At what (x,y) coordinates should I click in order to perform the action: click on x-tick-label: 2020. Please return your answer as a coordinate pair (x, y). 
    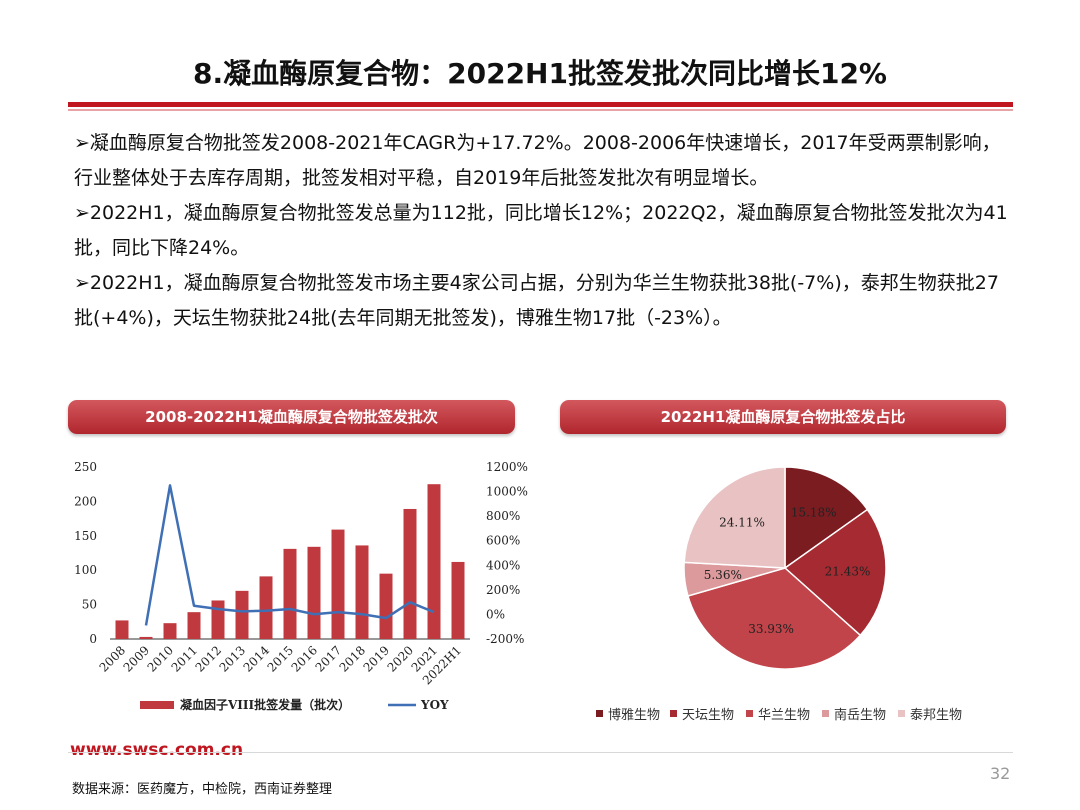
    Looking at the image, I should click on (400, 658).